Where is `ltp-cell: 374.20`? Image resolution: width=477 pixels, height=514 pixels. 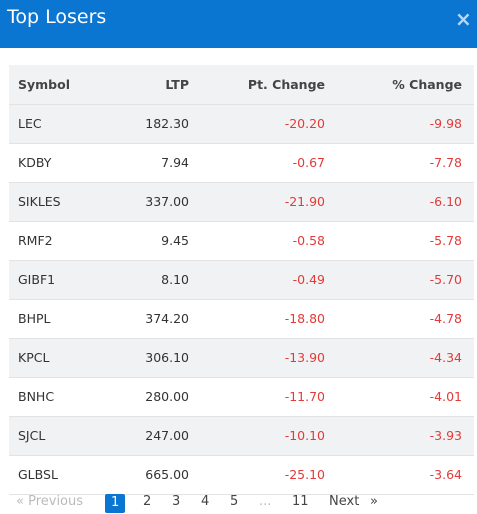
ltp-cell: 374.20 is located at coordinates (167, 318).